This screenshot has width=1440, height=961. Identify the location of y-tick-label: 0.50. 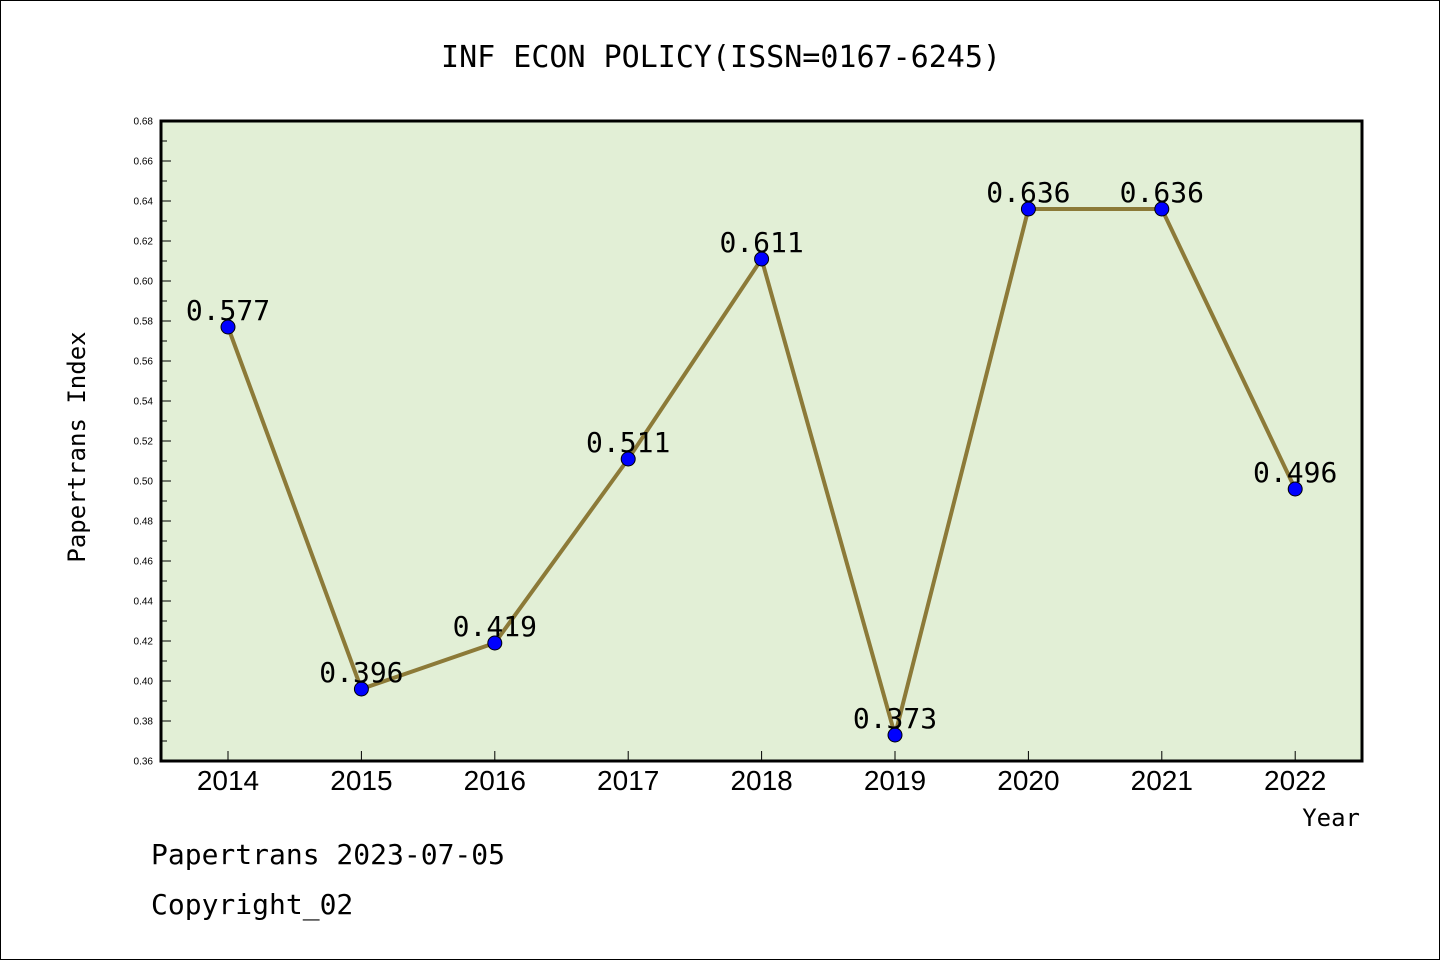
(144, 482).